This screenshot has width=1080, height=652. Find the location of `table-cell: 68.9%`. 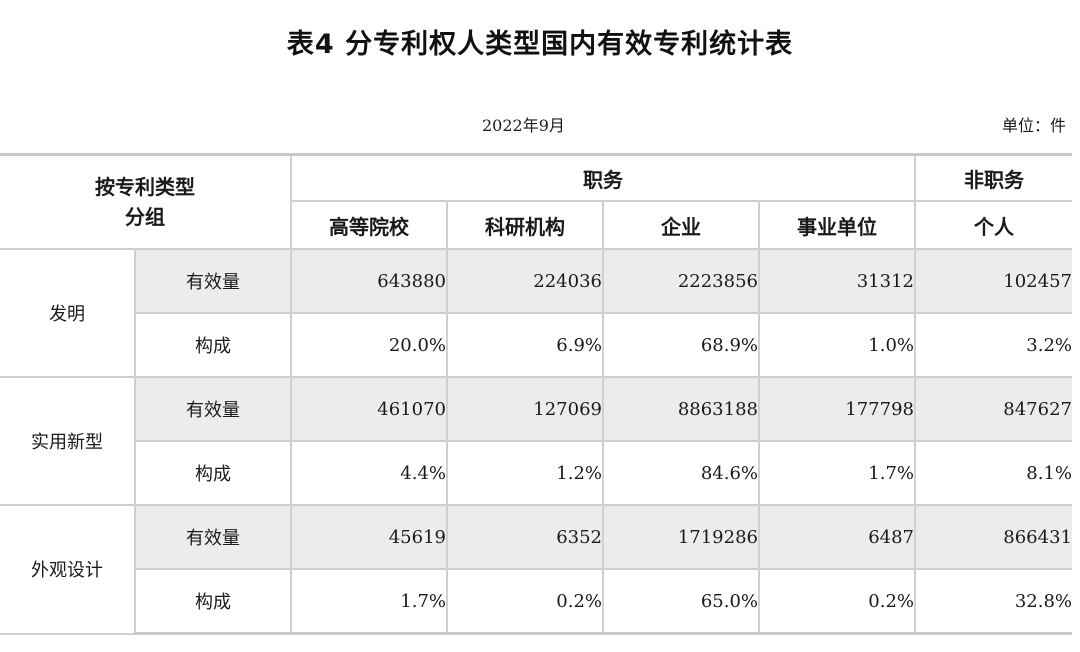

table-cell: 68.9% is located at coordinates (681, 345).